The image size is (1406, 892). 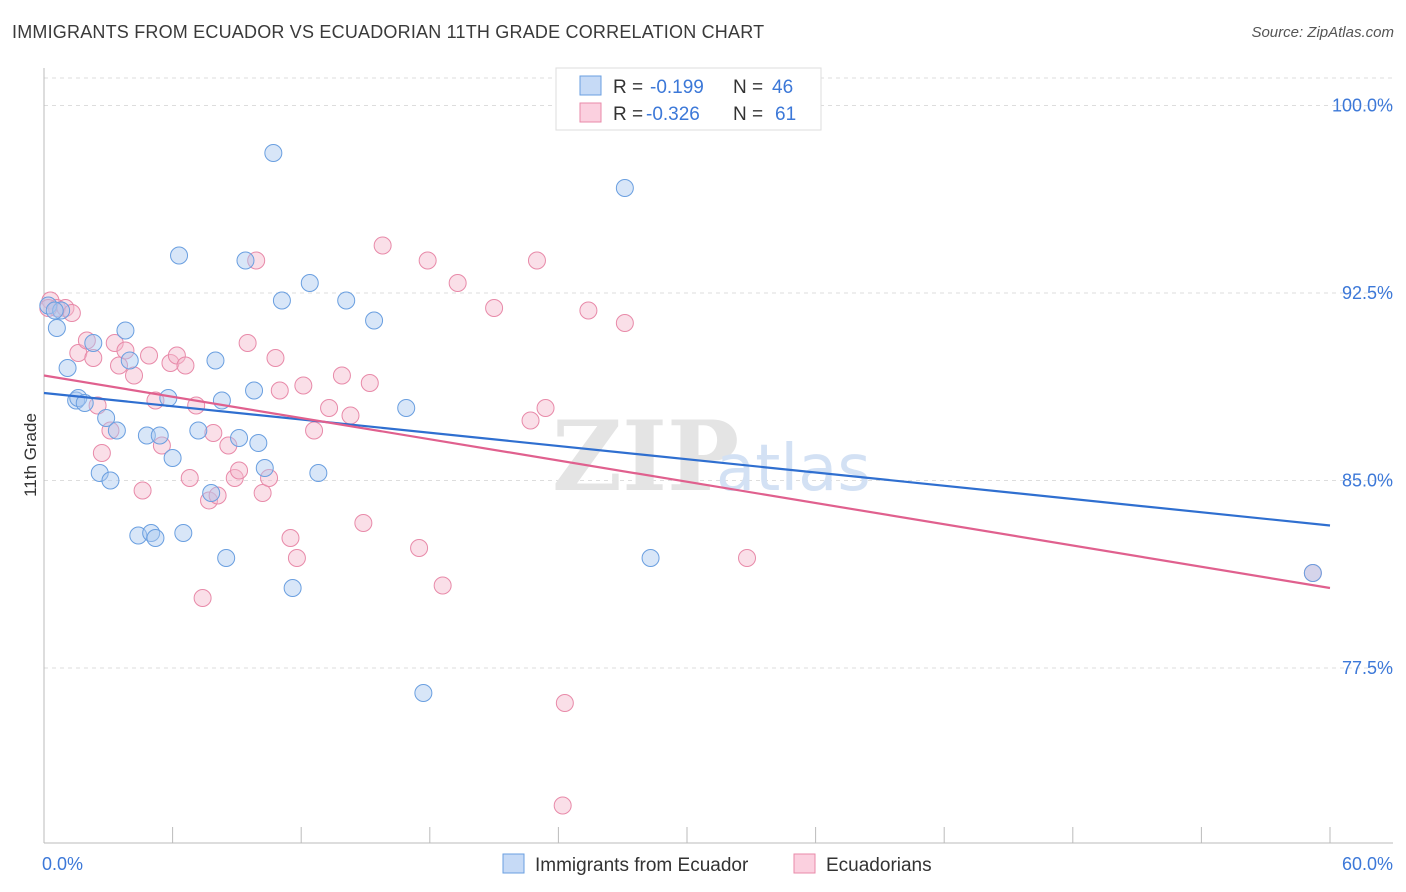 What do you see at coordinates (628, 114) in the screenshot?
I see `legend-r-label-2: R =` at bounding box center [628, 114].